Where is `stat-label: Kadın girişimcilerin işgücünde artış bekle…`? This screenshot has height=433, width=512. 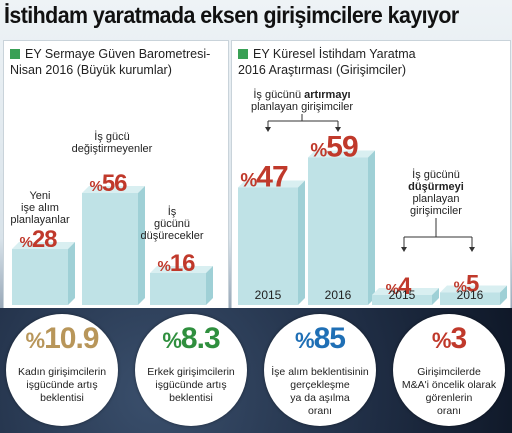
stat-label: Kadın girişimcilerin işgücünde artış bekle… is located at coordinates (62, 385).